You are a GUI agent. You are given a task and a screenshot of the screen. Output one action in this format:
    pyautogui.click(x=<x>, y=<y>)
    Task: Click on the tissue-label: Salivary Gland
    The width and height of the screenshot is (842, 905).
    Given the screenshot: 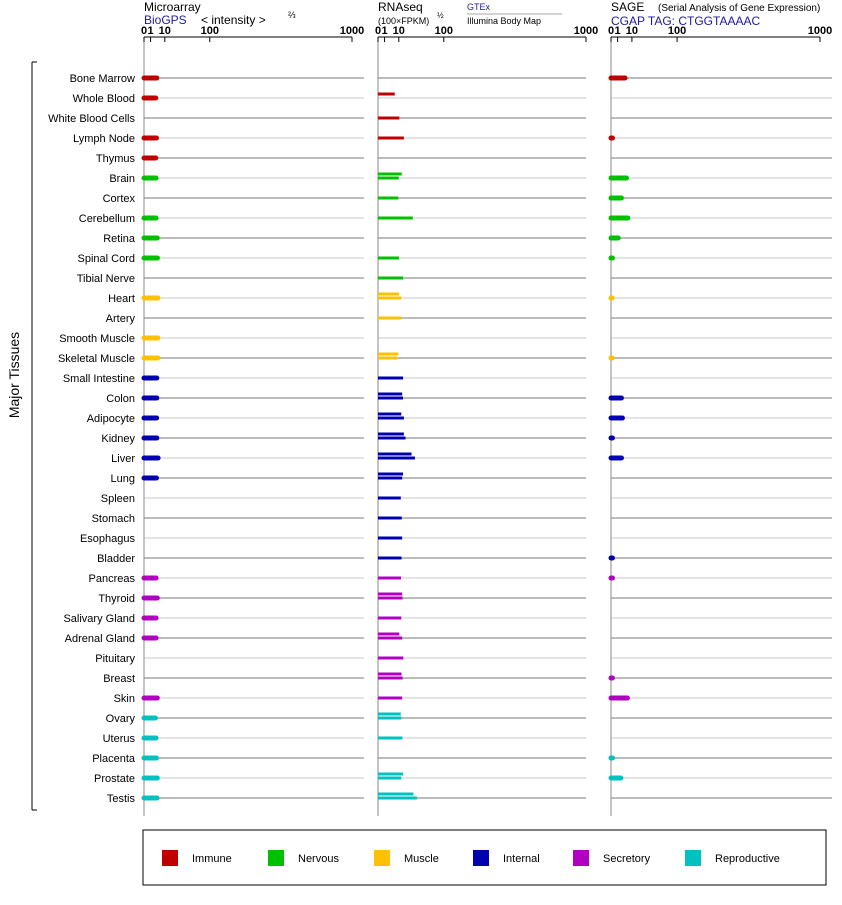 What is the action you would take?
    pyautogui.click(x=99, y=619)
    